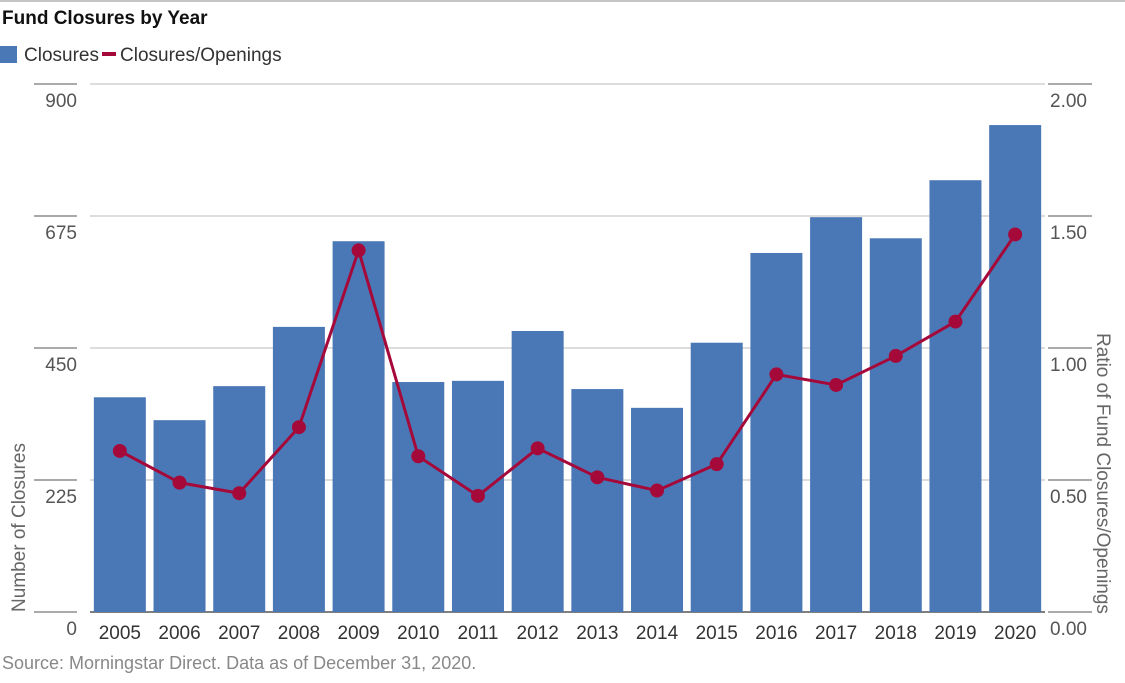 This screenshot has height=683, width=1125. I want to click on ratio-point-2019, so click(955, 321).